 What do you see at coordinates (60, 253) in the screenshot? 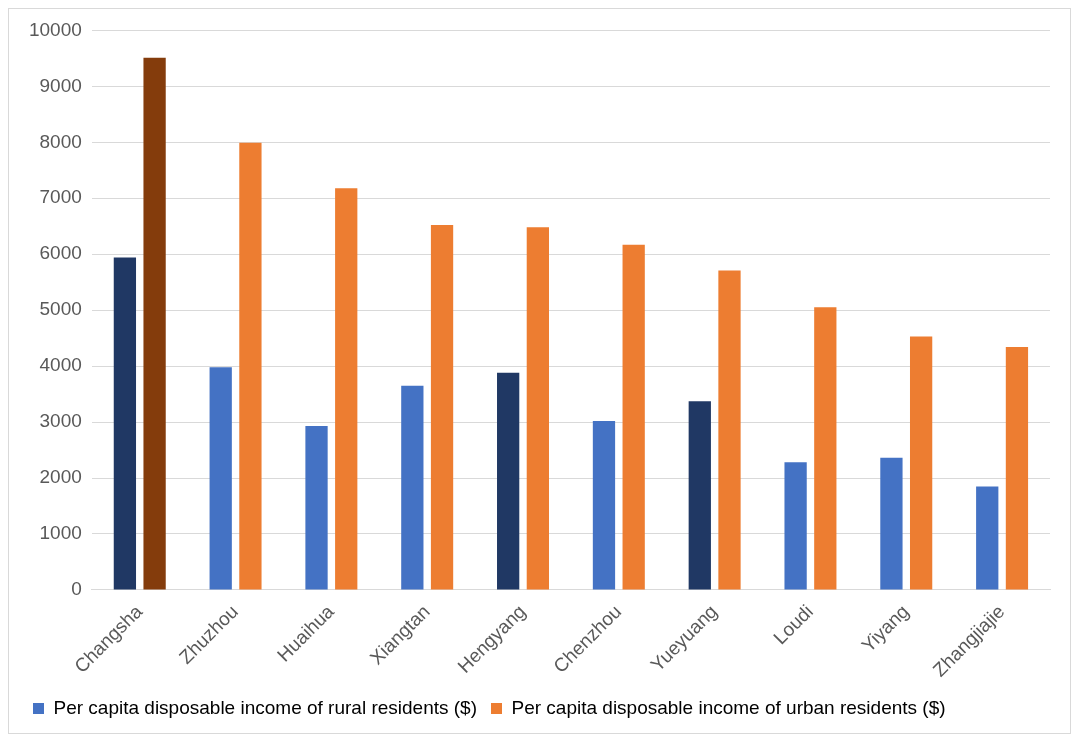
I see `y-tick-label: 6000` at bounding box center [60, 253].